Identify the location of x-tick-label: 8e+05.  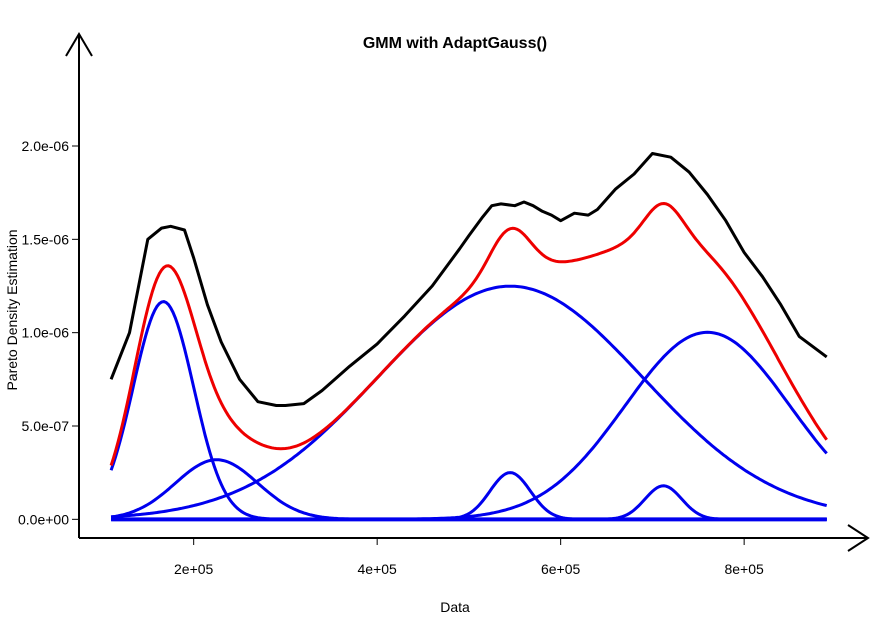
(744, 569).